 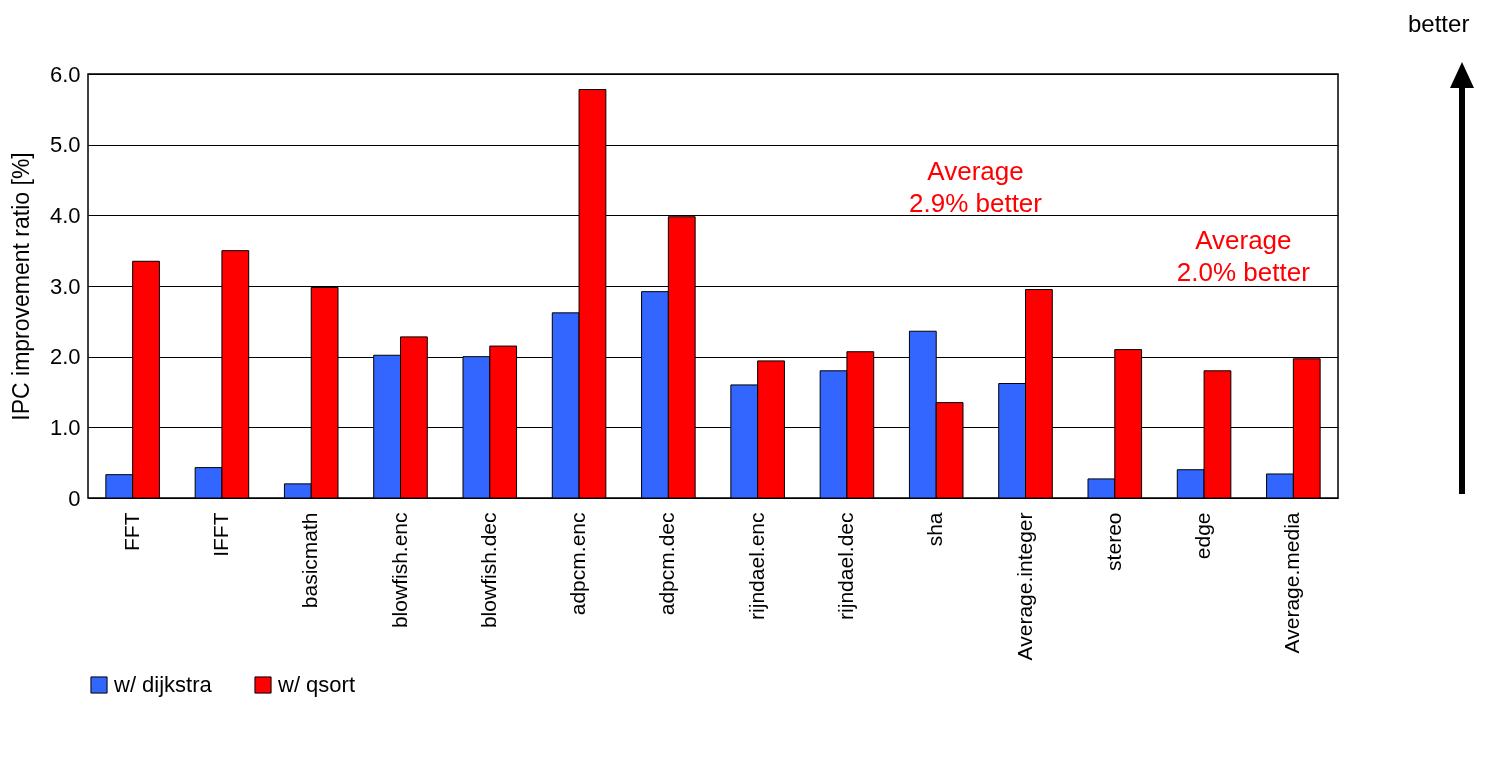 What do you see at coordinates (578, 564) in the screenshot?
I see `x-tick-label: adpcm.enc` at bounding box center [578, 564].